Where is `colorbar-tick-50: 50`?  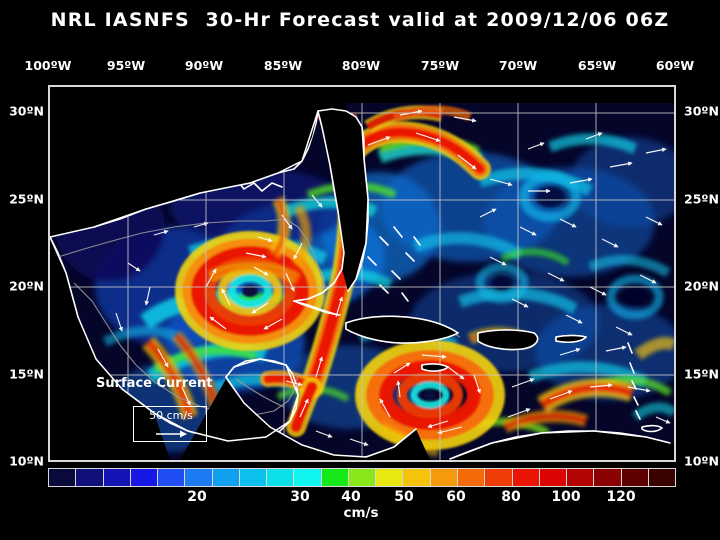
colorbar-tick-50: 50 is located at coordinates (404, 497).